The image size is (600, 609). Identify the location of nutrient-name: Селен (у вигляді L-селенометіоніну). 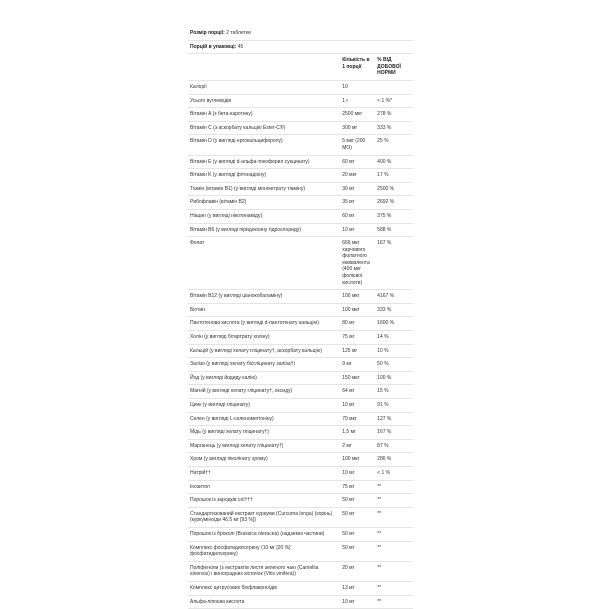
(264, 419).